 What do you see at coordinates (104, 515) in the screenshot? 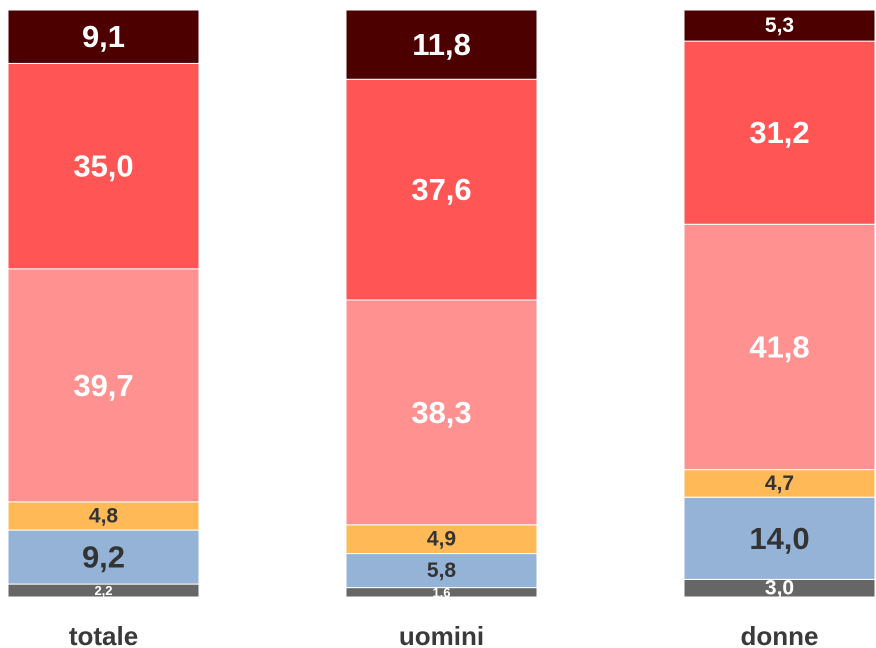
I see `data-label-totale-2: 4,8` at bounding box center [104, 515].